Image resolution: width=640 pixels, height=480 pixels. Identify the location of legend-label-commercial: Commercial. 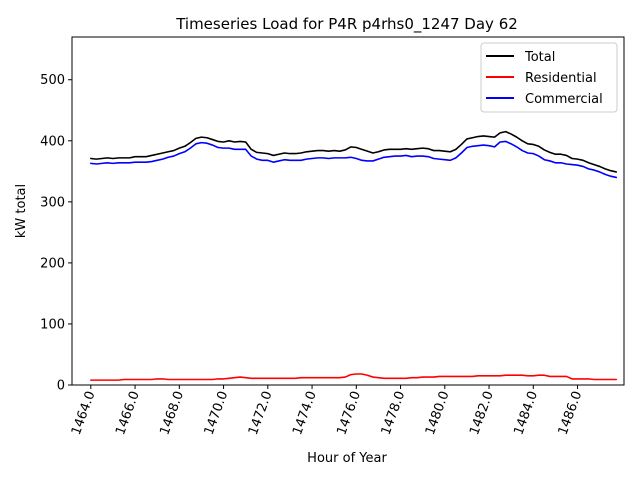
(564, 99).